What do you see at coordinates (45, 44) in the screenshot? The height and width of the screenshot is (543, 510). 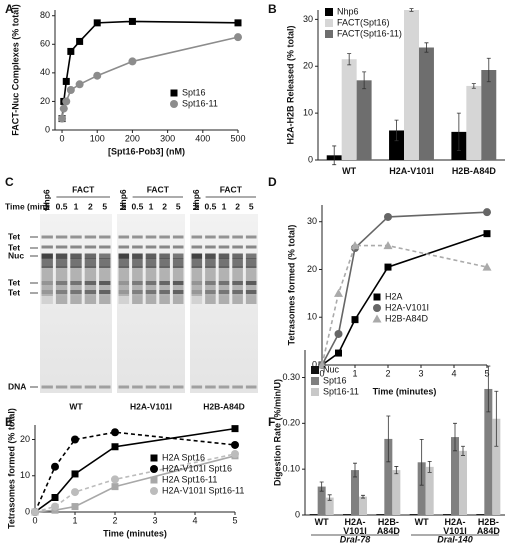 I see `y-tick-label: 60` at bounding box center [45, 44].